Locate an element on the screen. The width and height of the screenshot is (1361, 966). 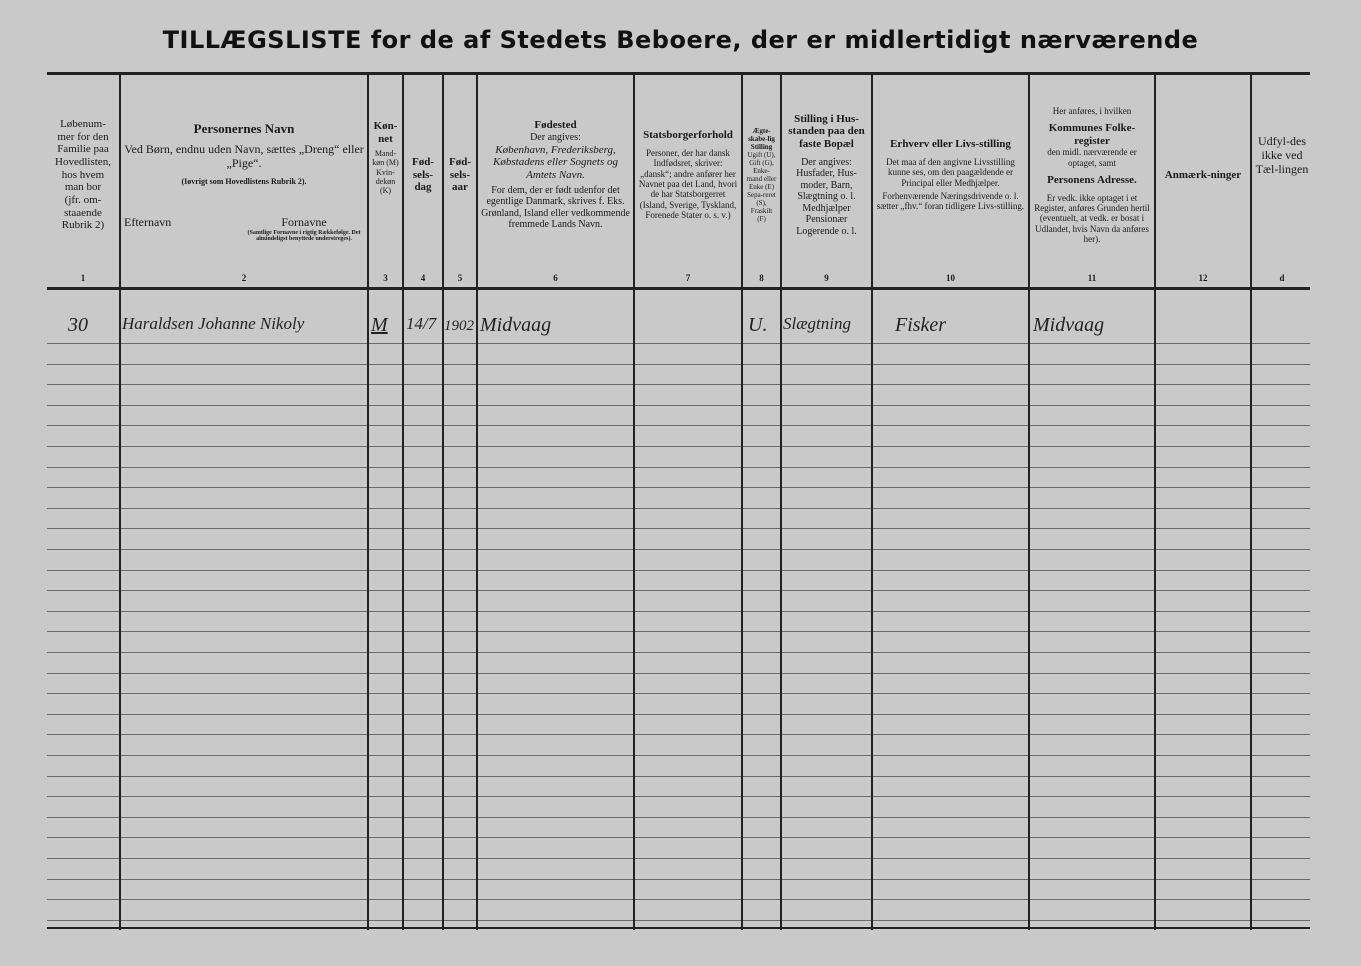
header-line: Rubrik 2) is located at coordinates (83, 225).